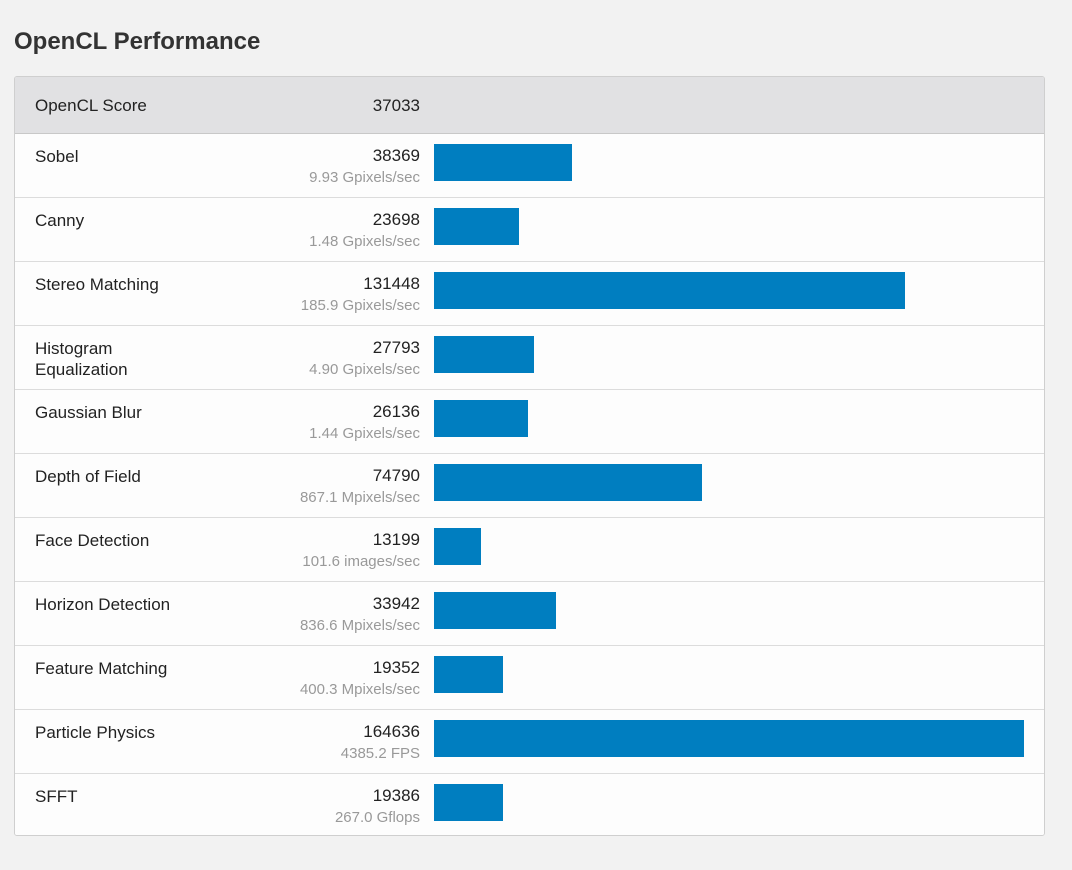  I want to click on benchmark-score: 164636, so click(391, 731).